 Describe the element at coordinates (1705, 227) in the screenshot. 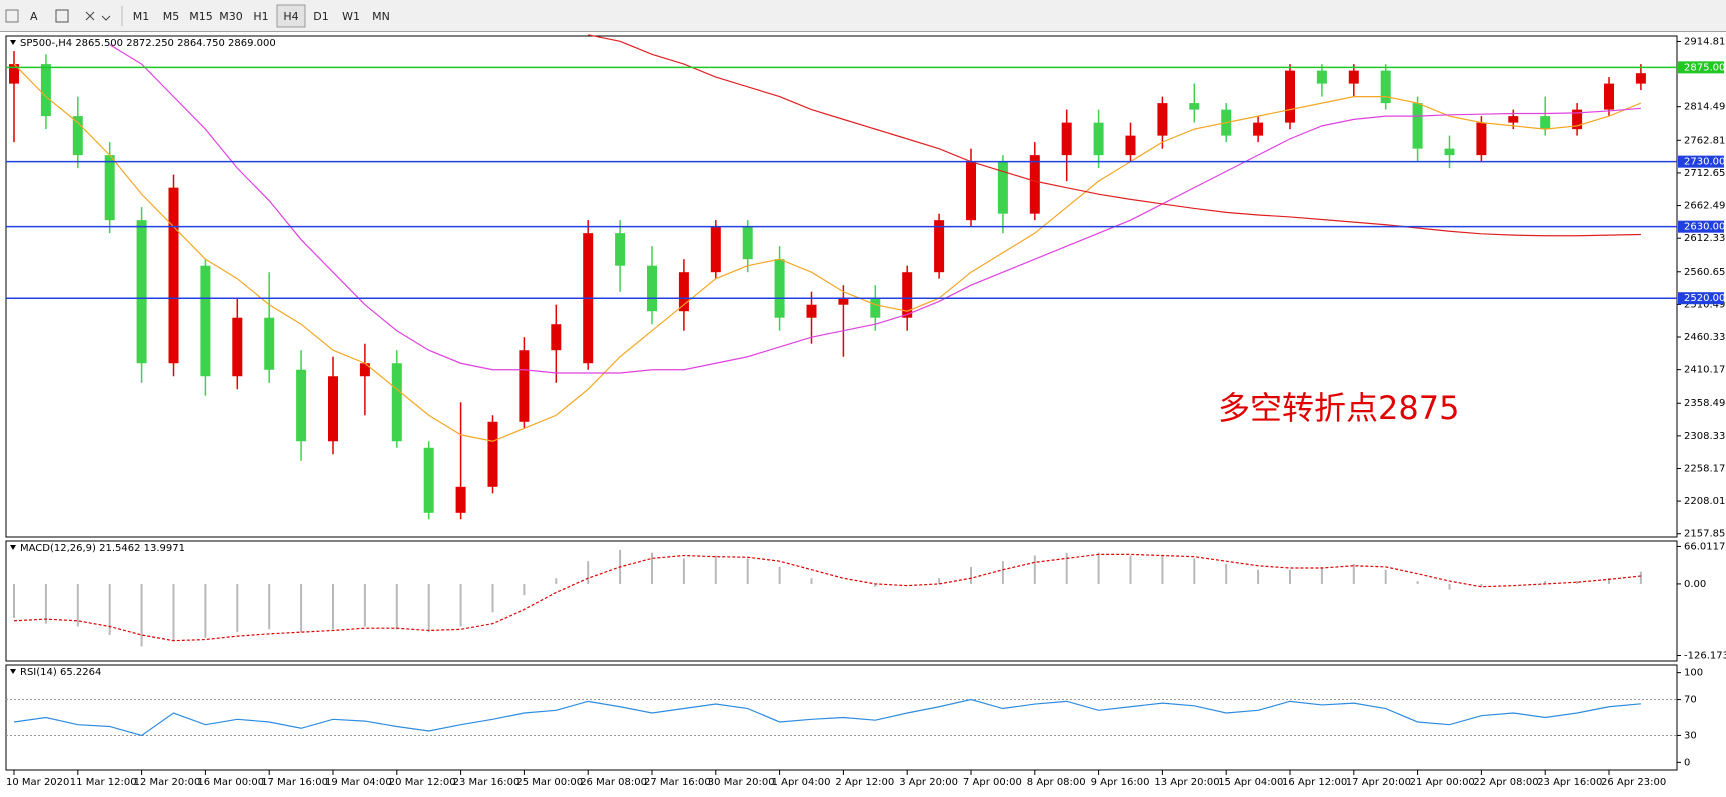

I see `price-level-label: 2630.000` at that location.